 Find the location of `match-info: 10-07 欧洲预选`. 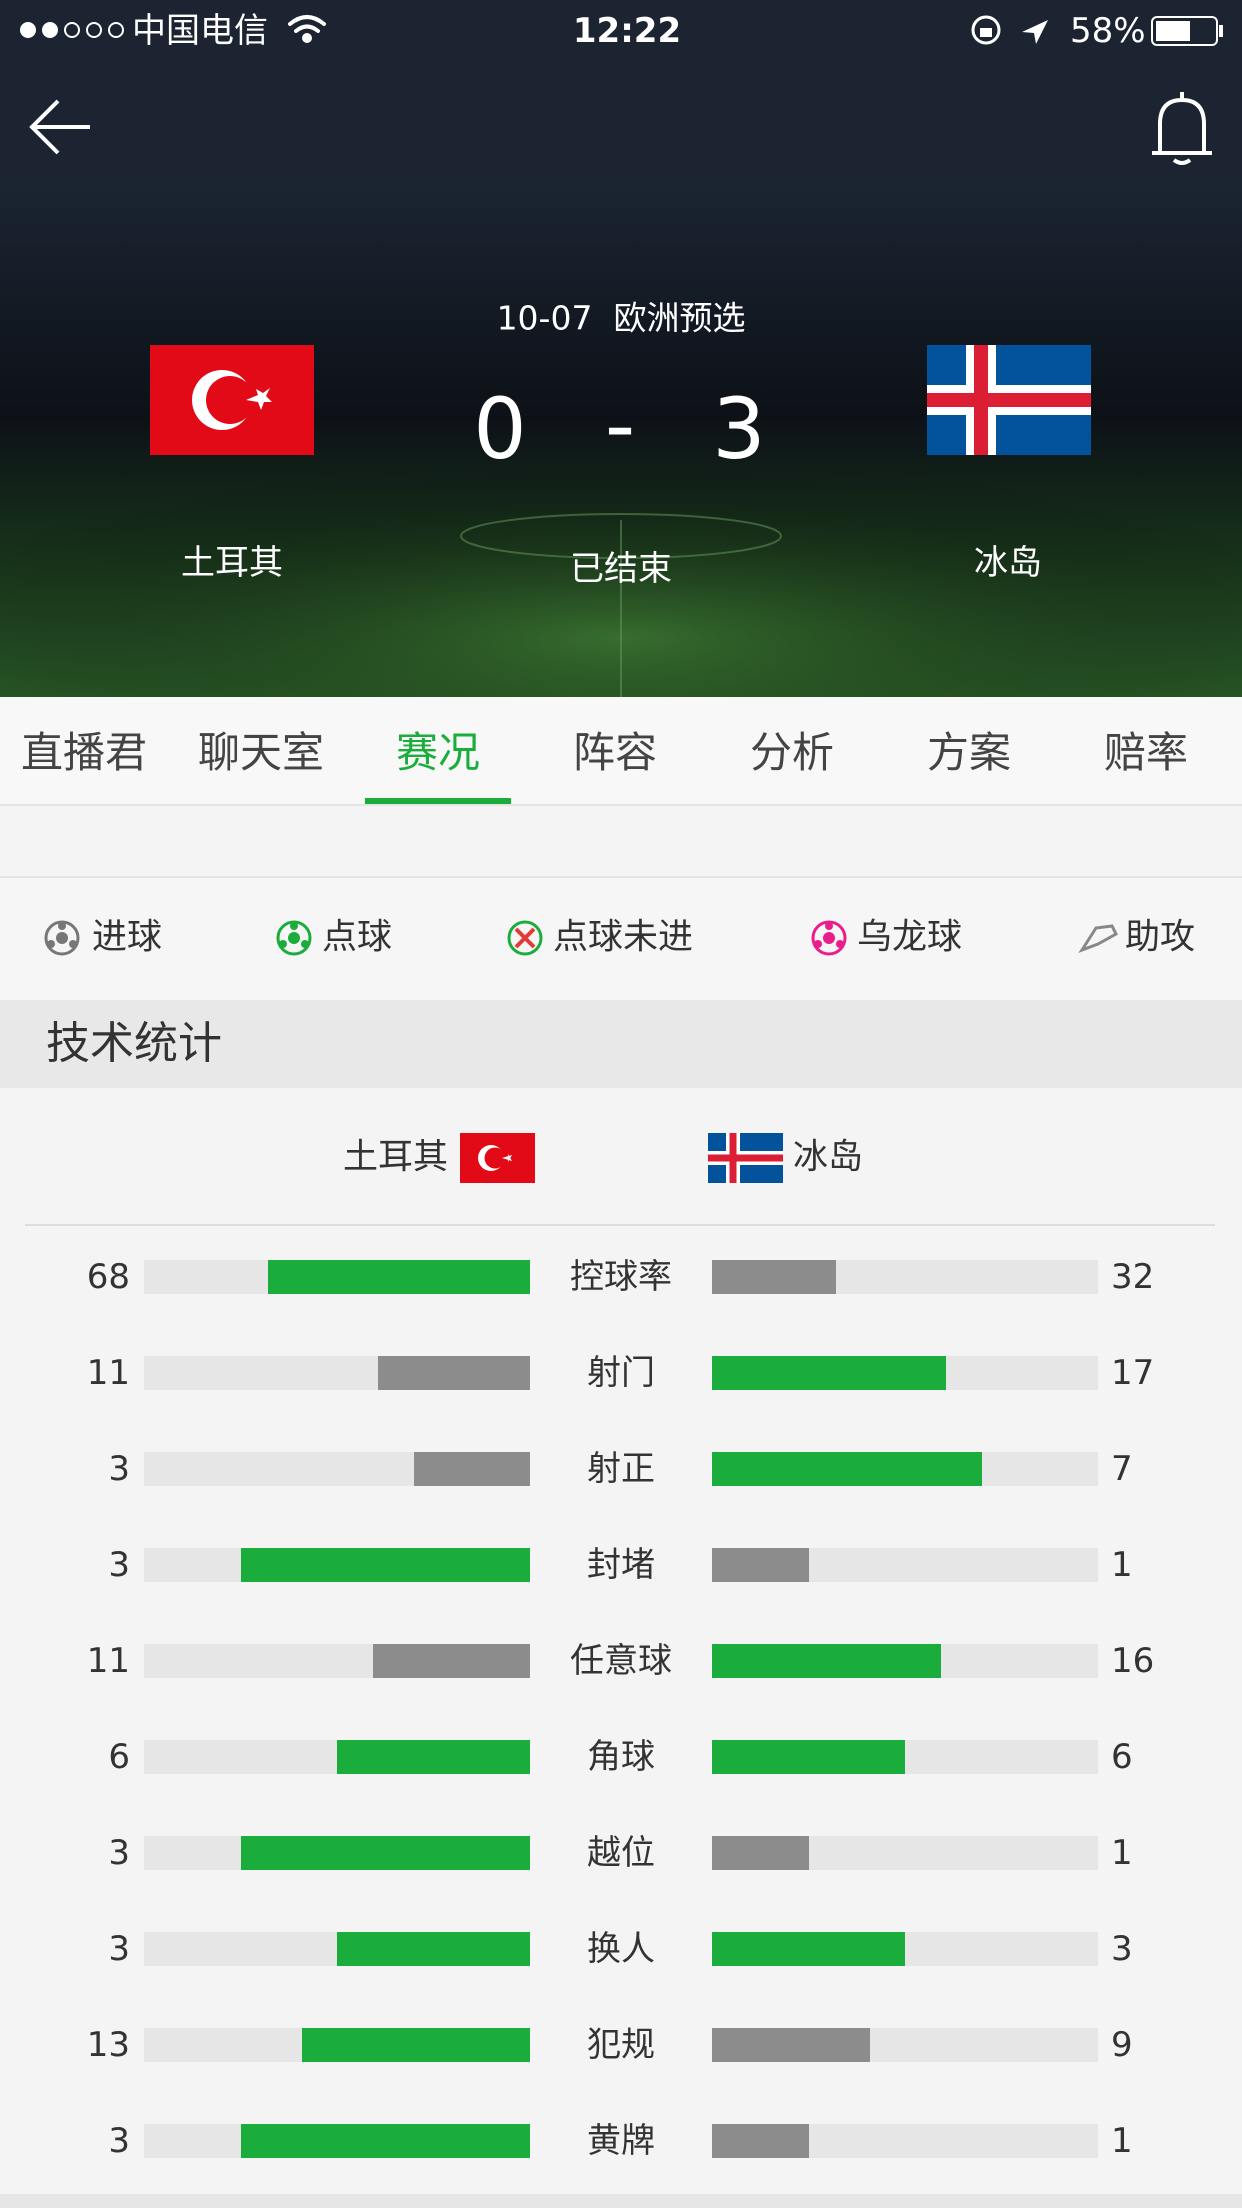

match-info: 10-07 欧洲预选 is located at coordinates (621, 318).